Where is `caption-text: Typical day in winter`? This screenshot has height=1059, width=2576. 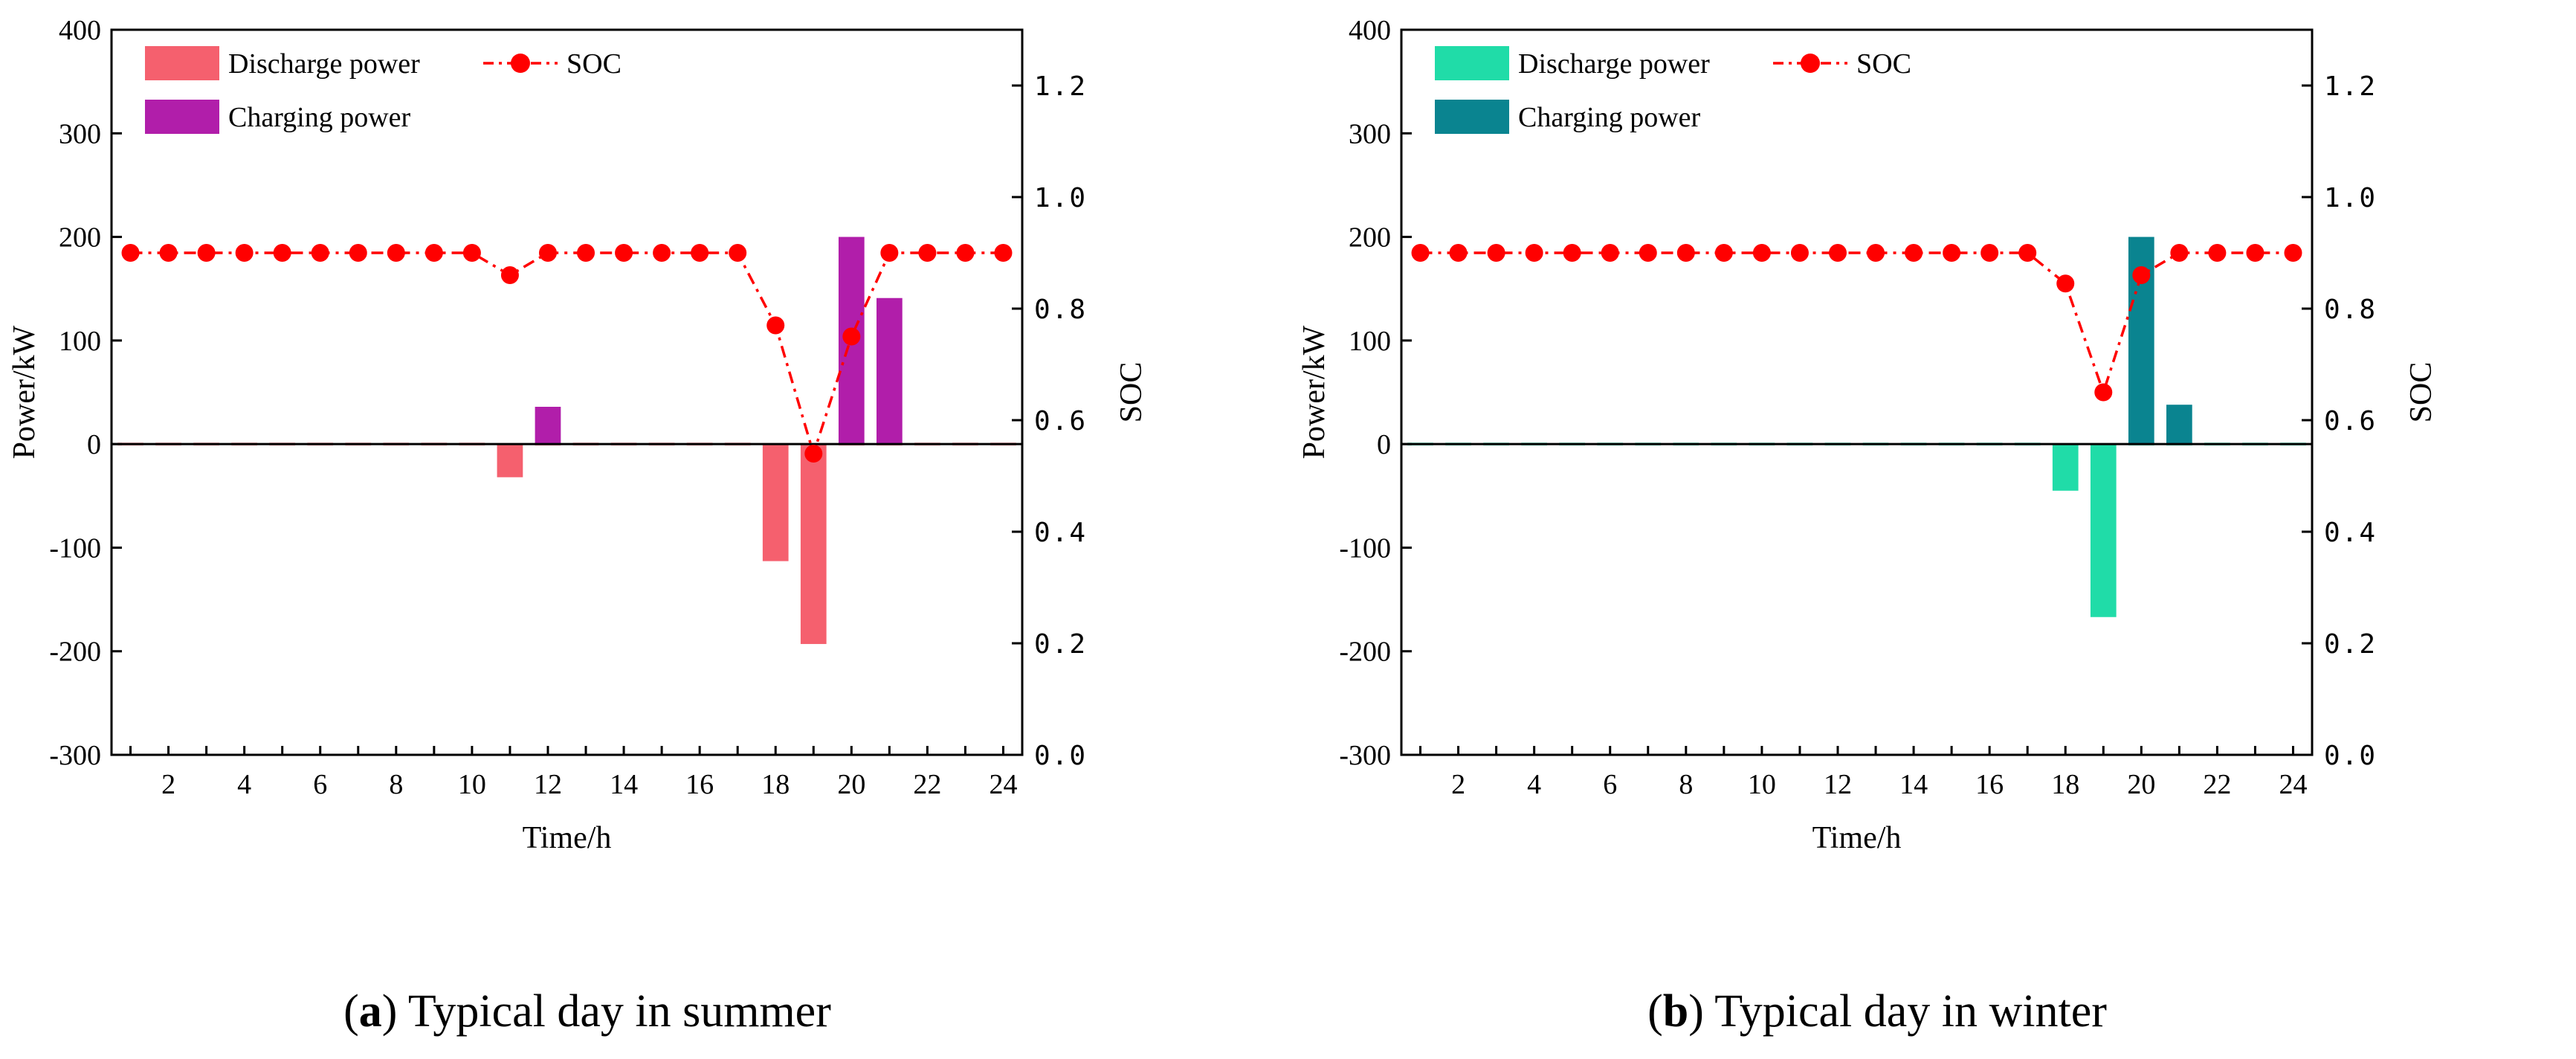 caption-text: Typical day in winter is located at coordinates (1910, 1011).